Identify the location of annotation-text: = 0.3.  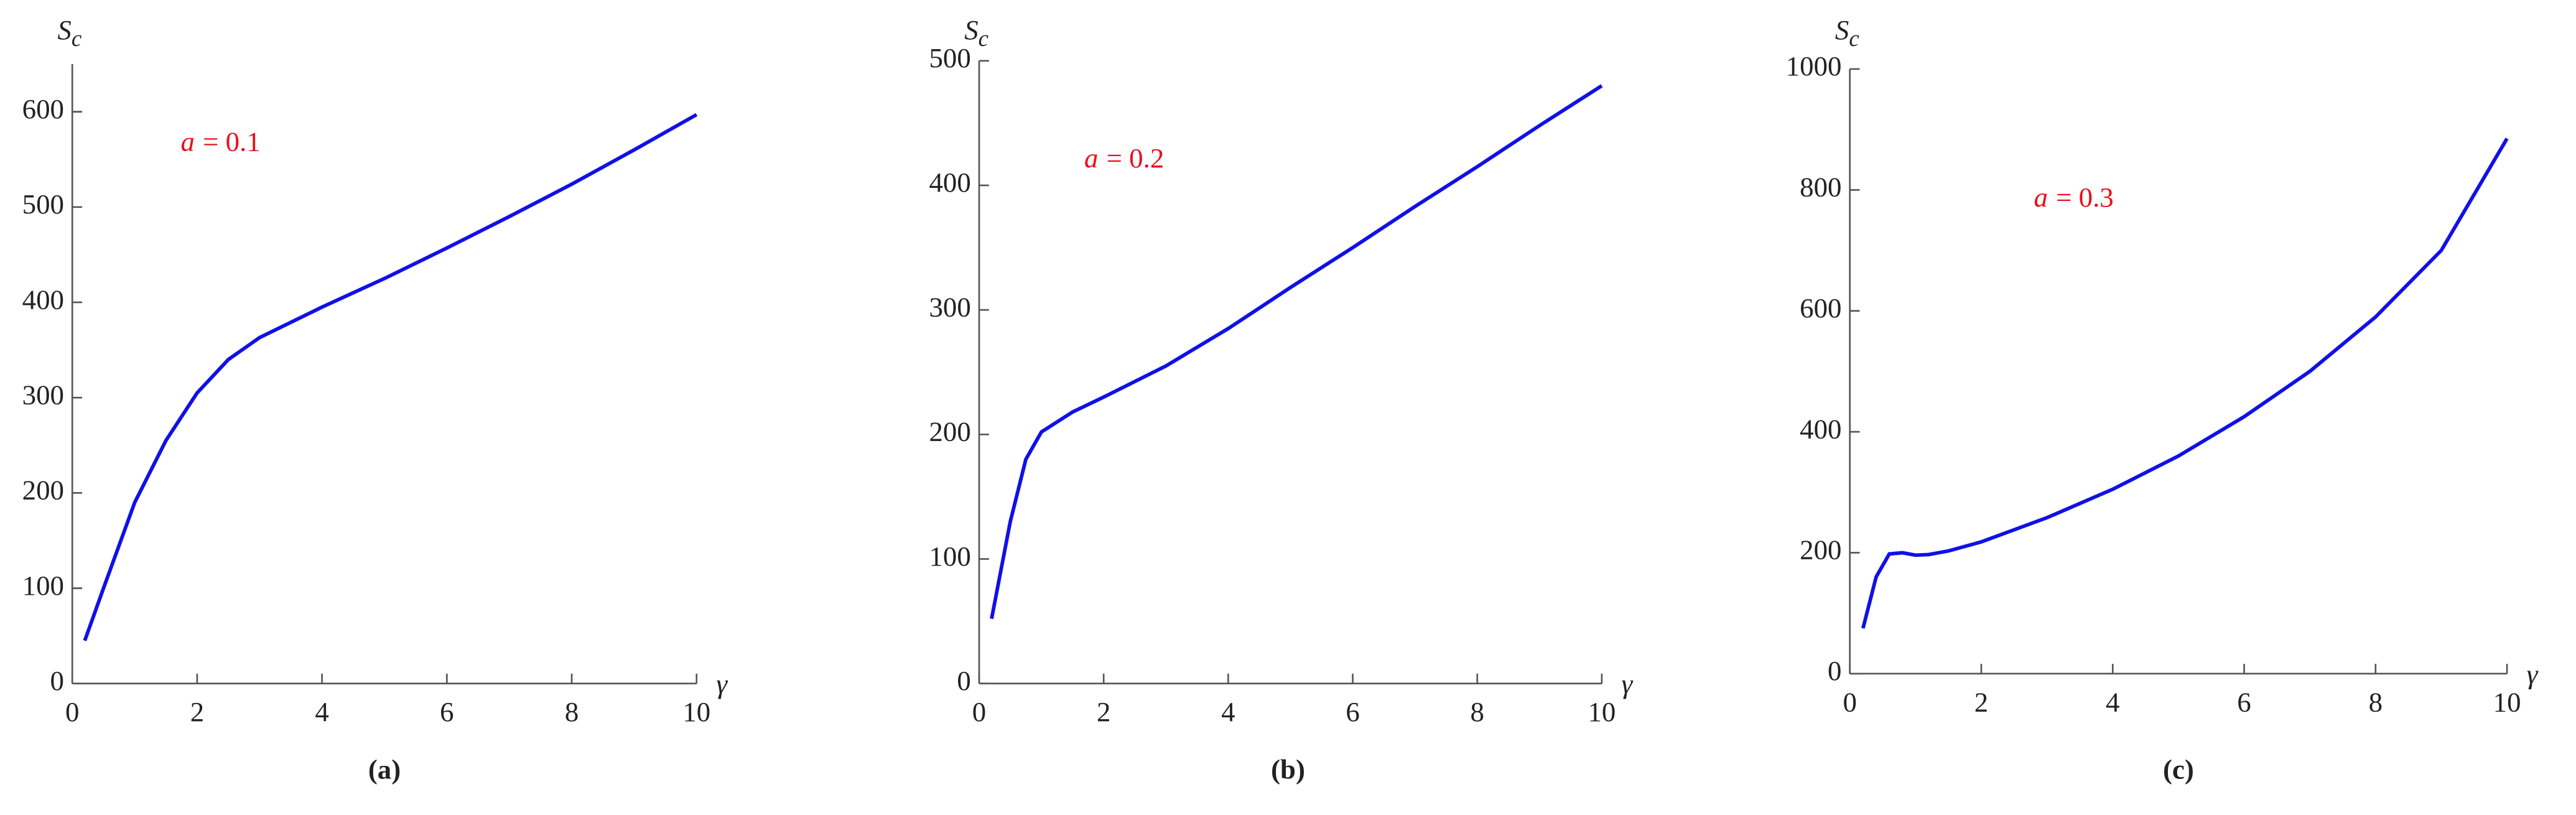
(2085, 198).